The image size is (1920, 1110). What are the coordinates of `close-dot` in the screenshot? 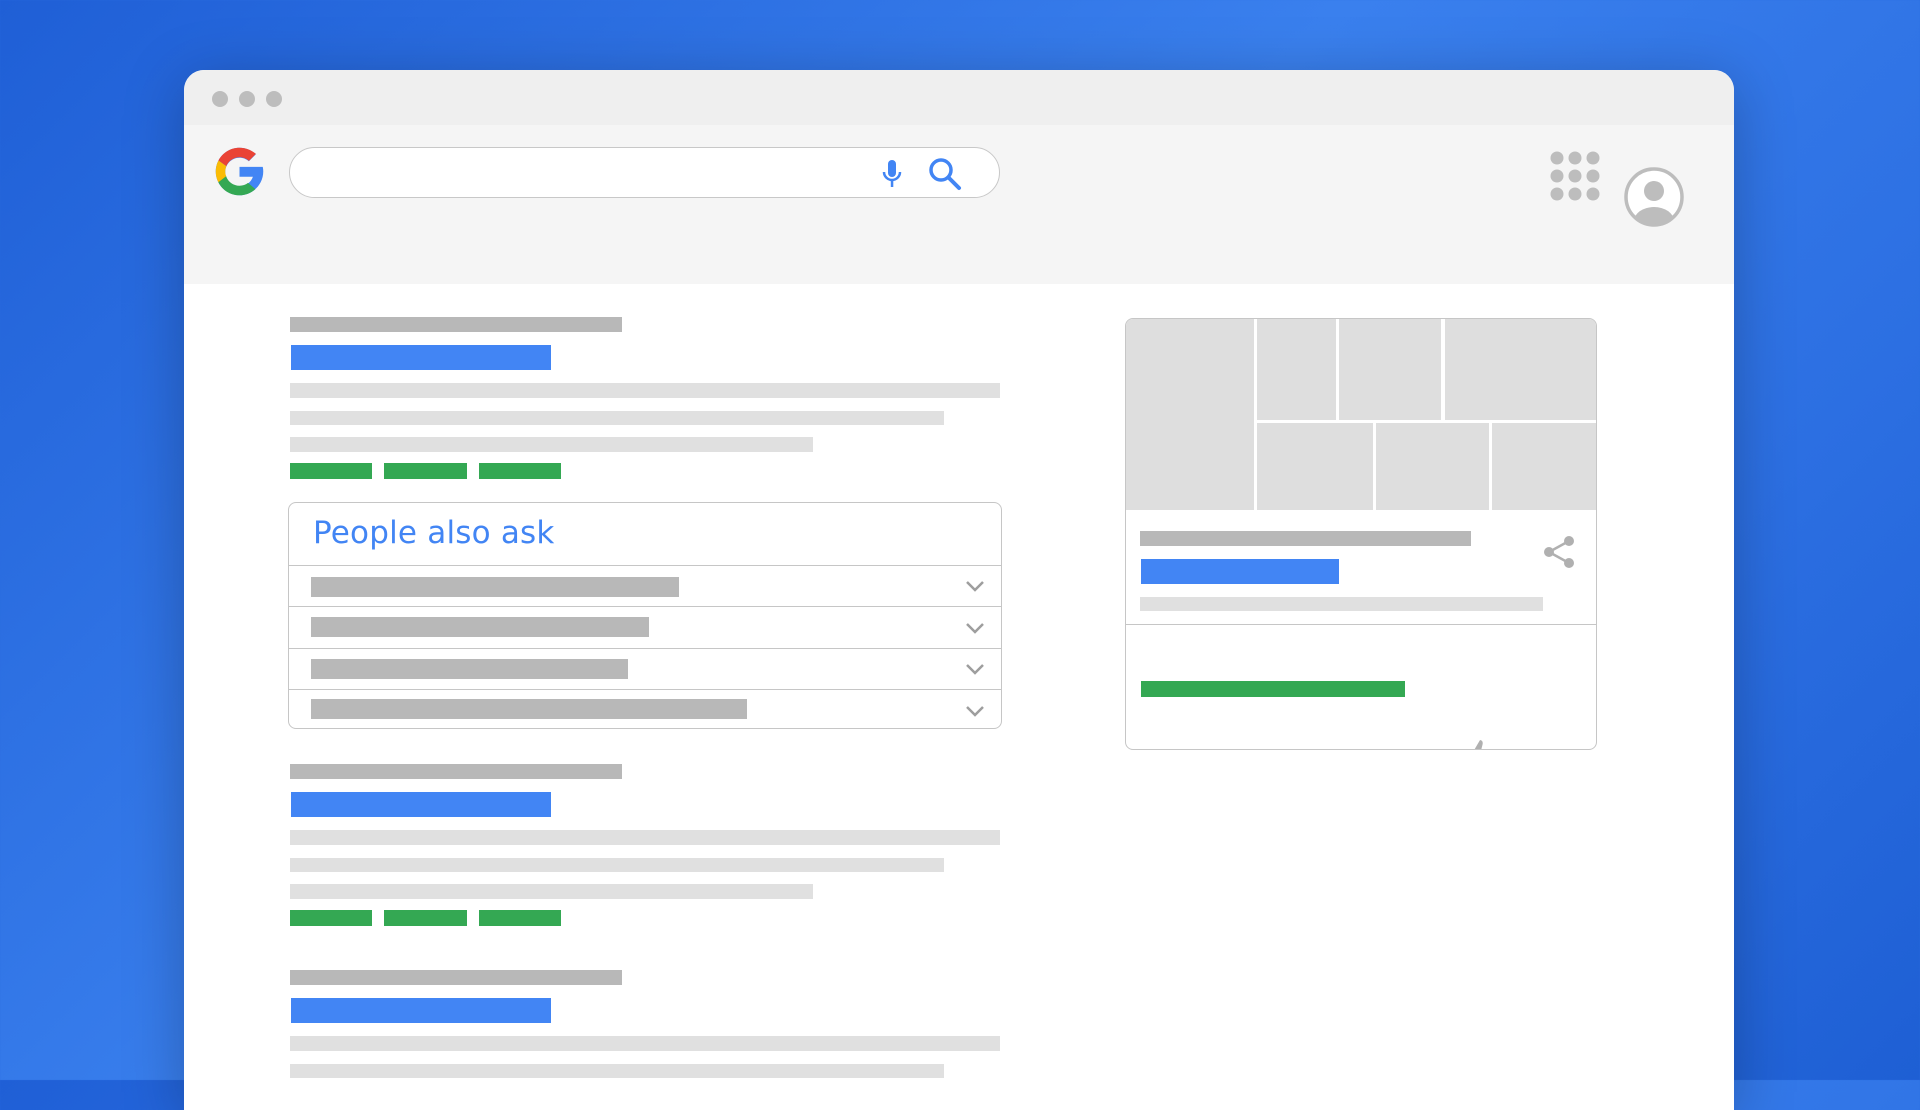 It's located at (220, 99).